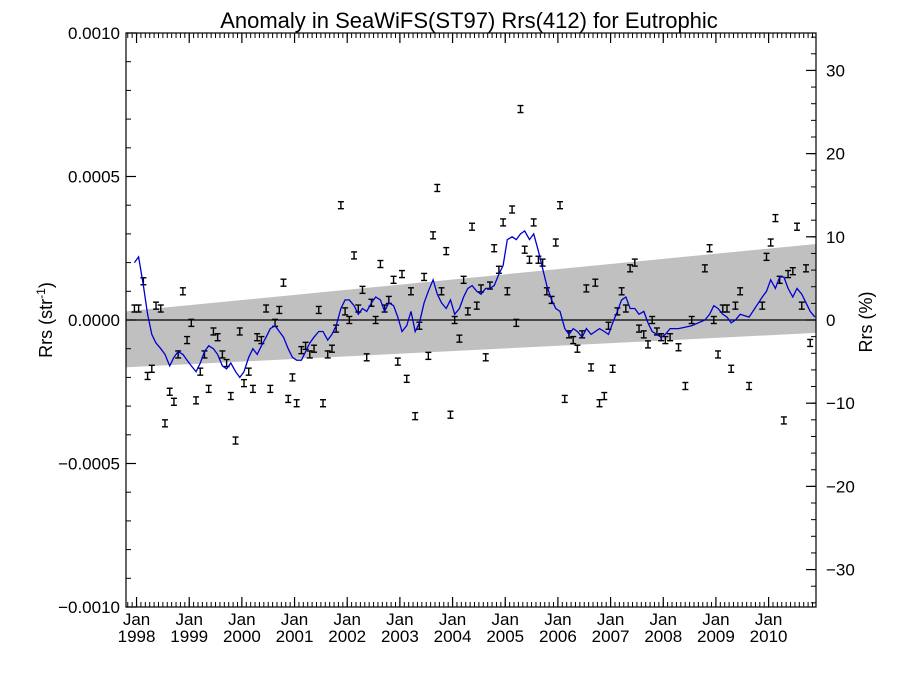  What do you see at coordinates (45, 320) in the screenshot?
I see `y-axis-label-left: Rrs (str-1)` at bounding box center [45, 320].